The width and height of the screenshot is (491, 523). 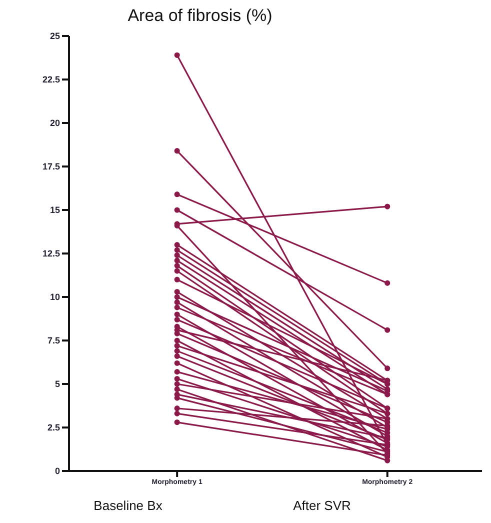 What do you see at coordinates (55, 297) in the screenshot?
I see `y-tick-label: 10` at bounding box center [55, 297].